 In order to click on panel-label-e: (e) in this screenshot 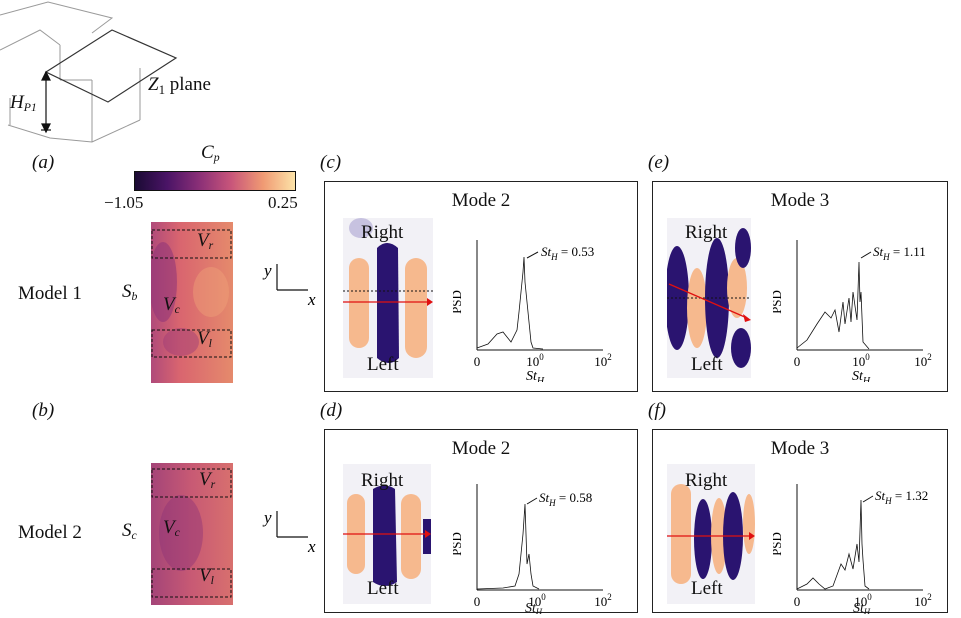, I will do `click(659, 162)`.